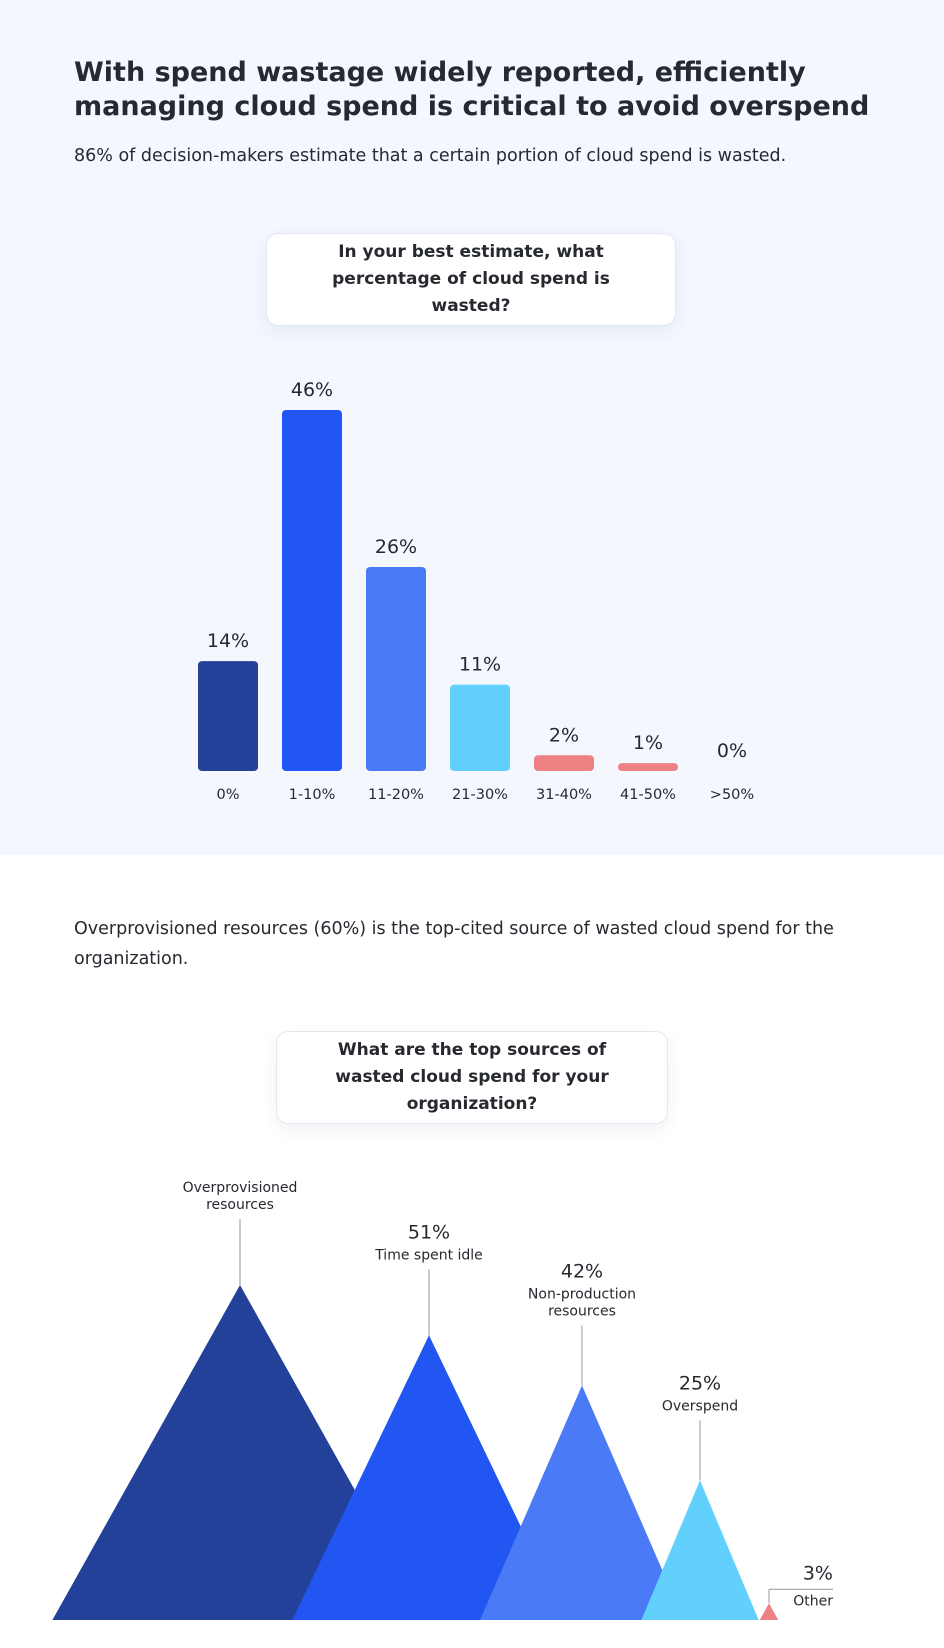 Image resolution: width=944 pixels, height=1648 pixels. I want to click on mountain-category-label-0: Overprovisioned resources, so click(240, 1196).